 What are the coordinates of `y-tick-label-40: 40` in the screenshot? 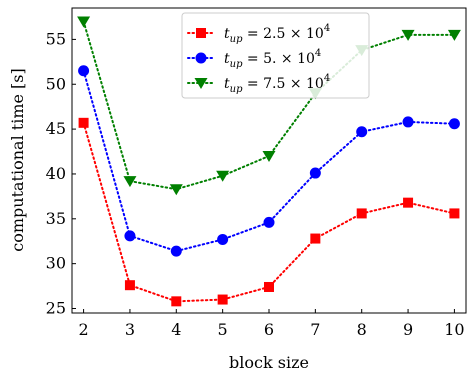 It's located at (56, 173).